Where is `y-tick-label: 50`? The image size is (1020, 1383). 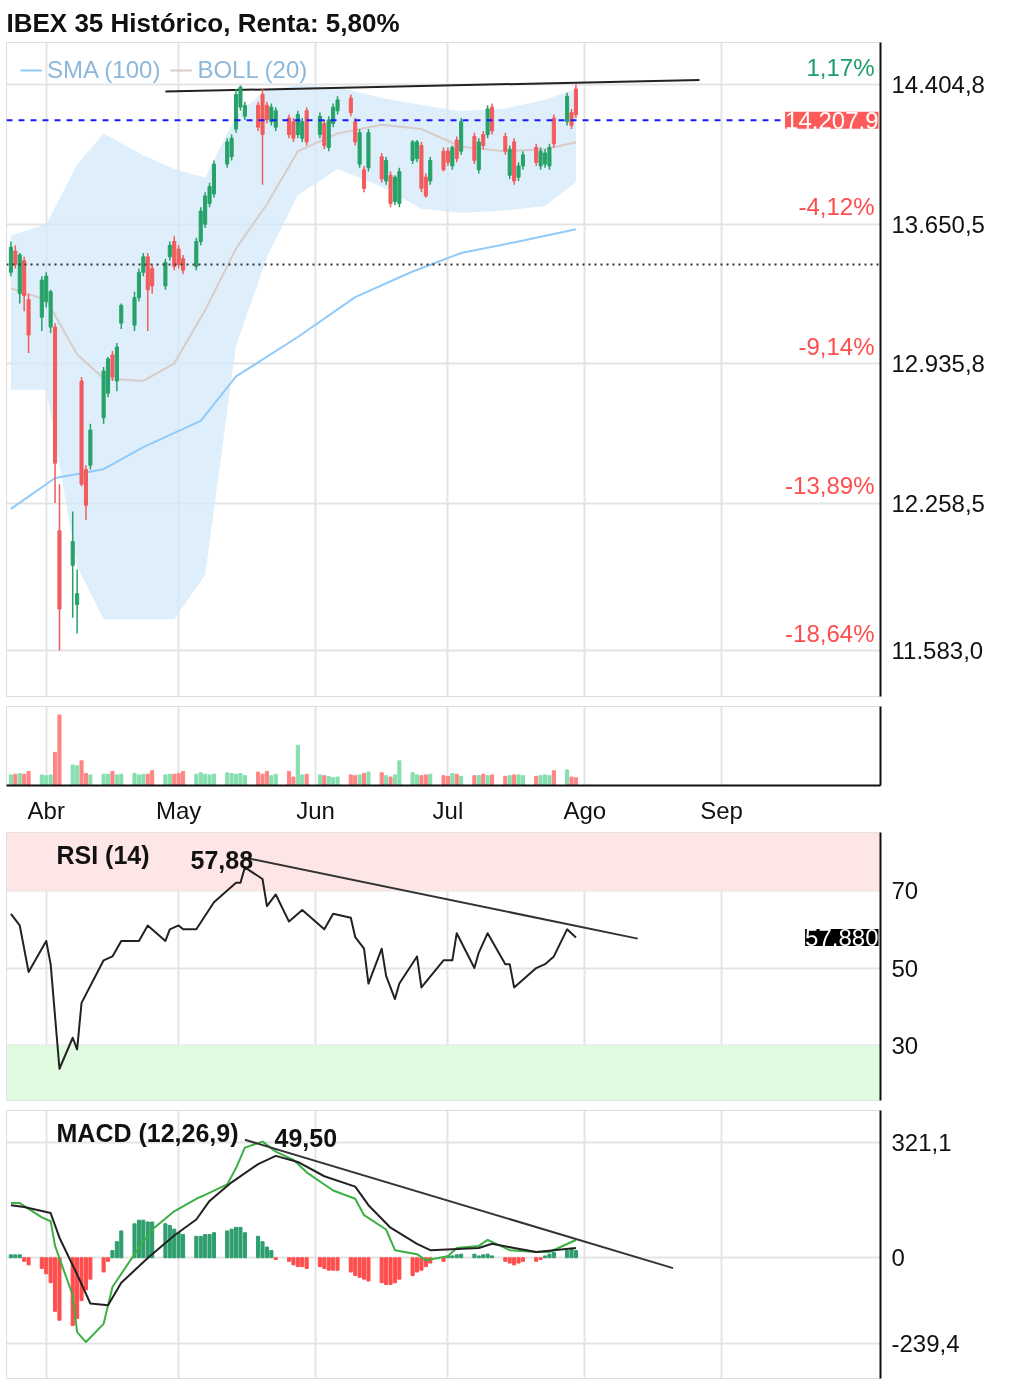 y-tick-label: 50 is located at coordinates (905, 968).